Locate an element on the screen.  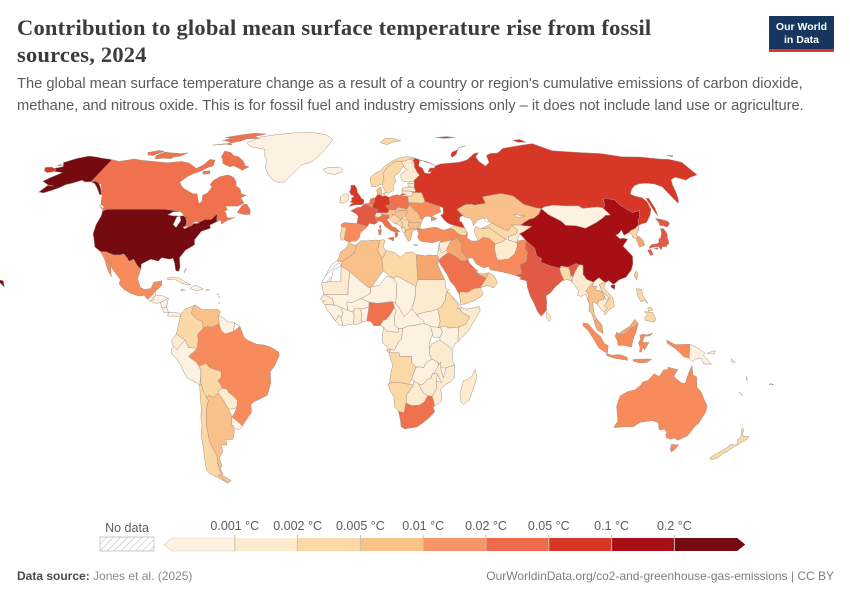
svg-text: 0.002 °C is located at coordinates (297, 526).